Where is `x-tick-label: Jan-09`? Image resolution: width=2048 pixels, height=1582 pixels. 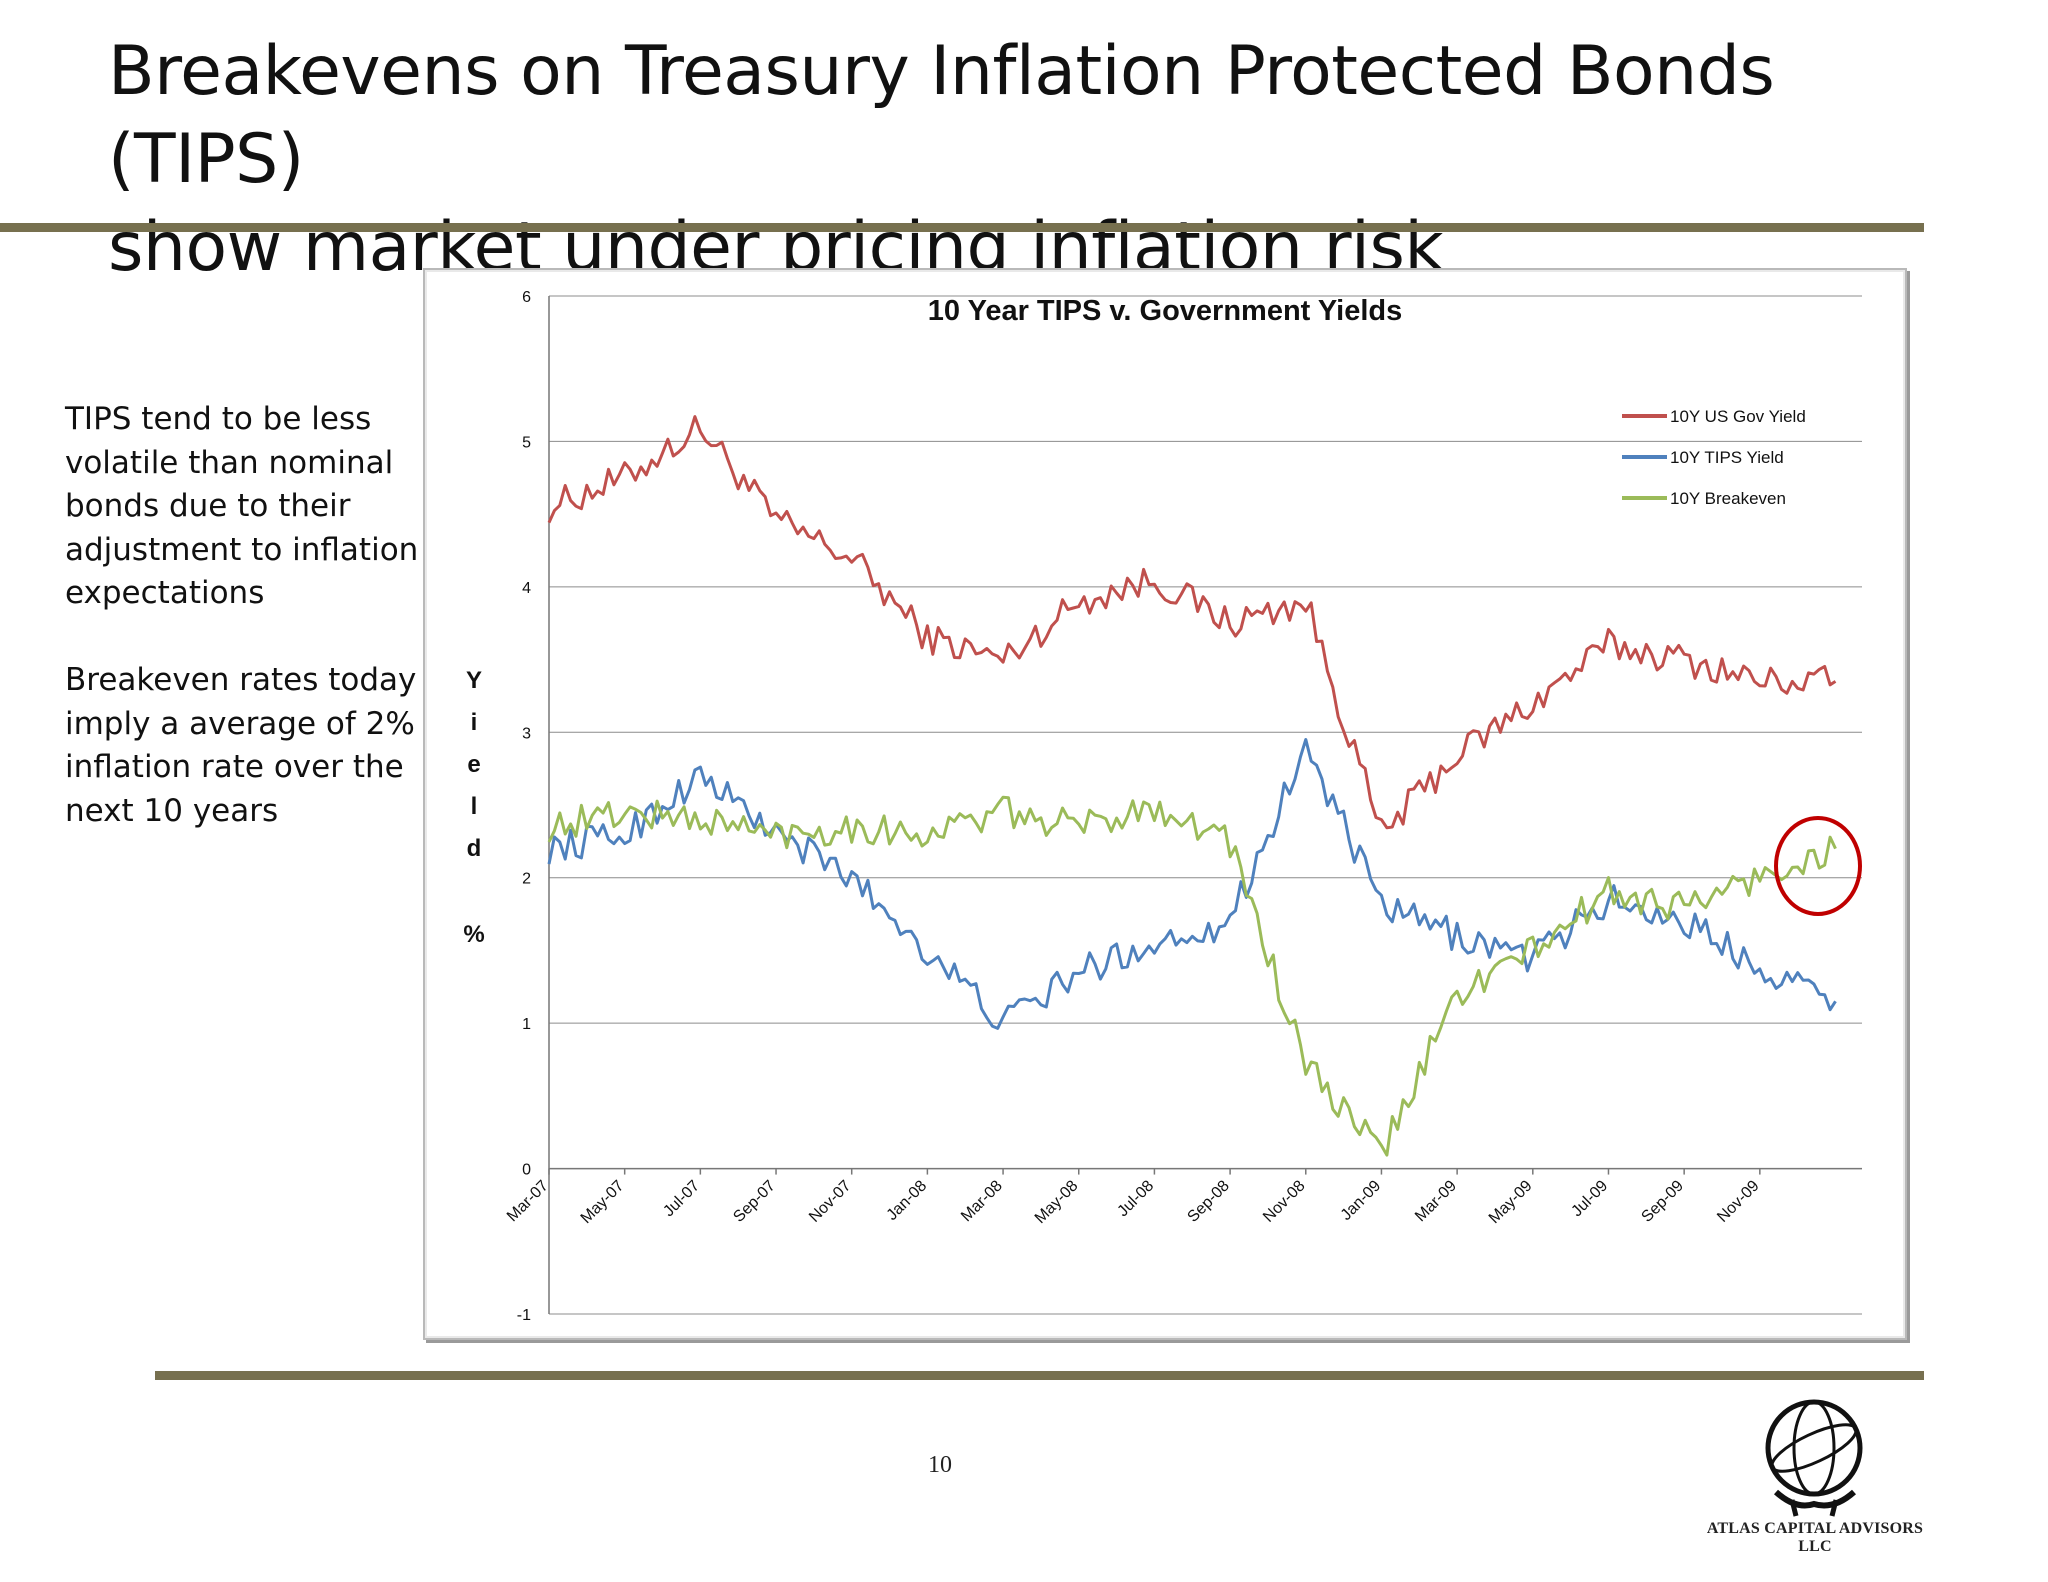
x-tick-label: Jan-09 is located at coordinates (1361, 1200).